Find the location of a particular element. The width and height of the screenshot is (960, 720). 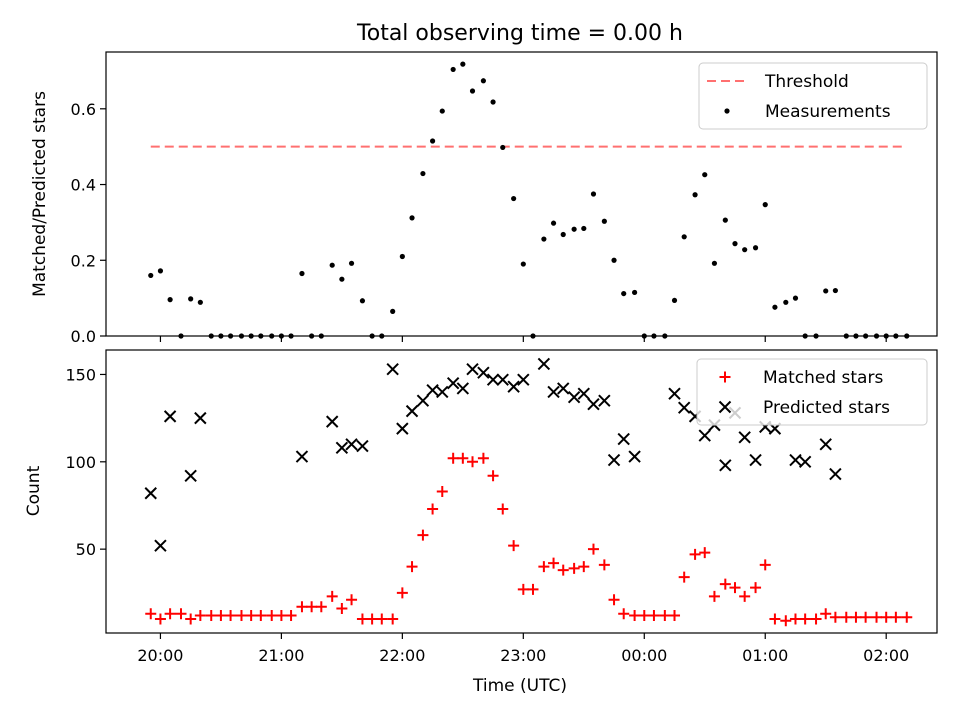

legend-box is located at coordinates (812, 392).